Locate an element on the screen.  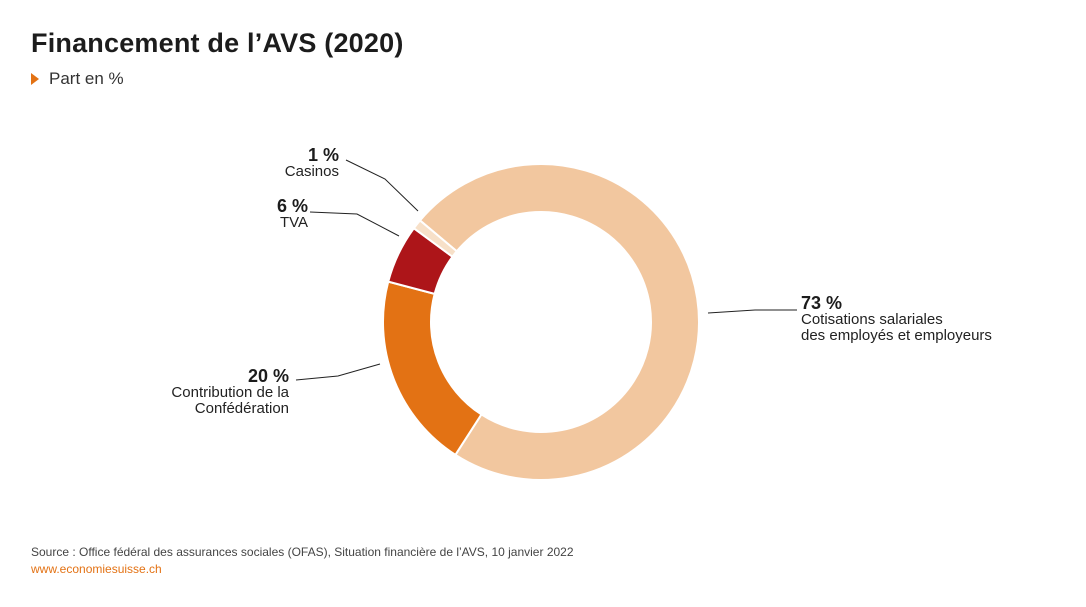
subtitle-text: Part en % is located at coordinates (86, 78).